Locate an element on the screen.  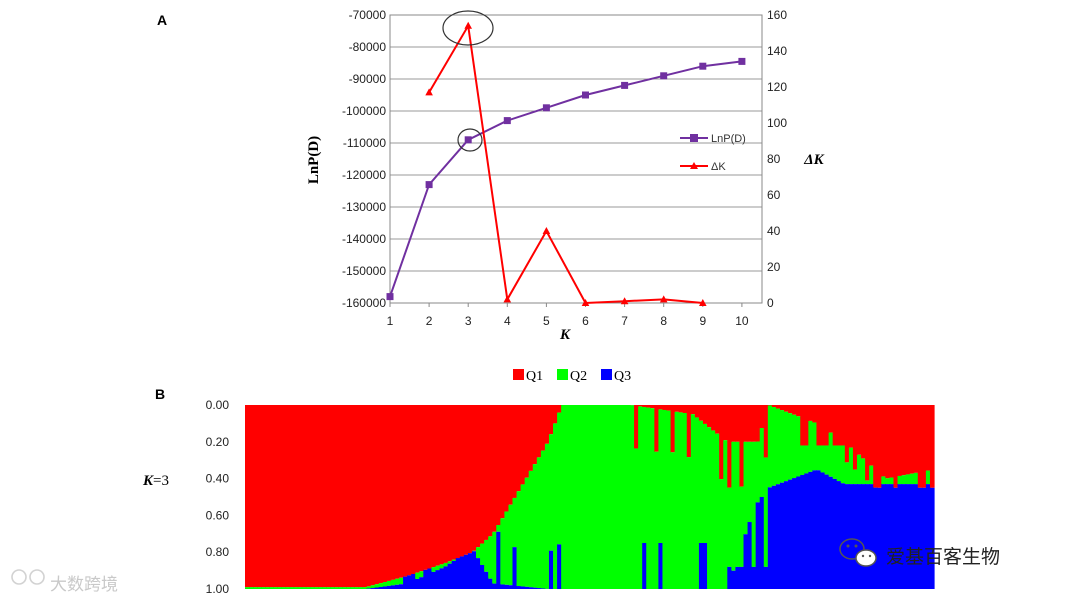
panel-b-letter: B is located at coordinates (160, 394).